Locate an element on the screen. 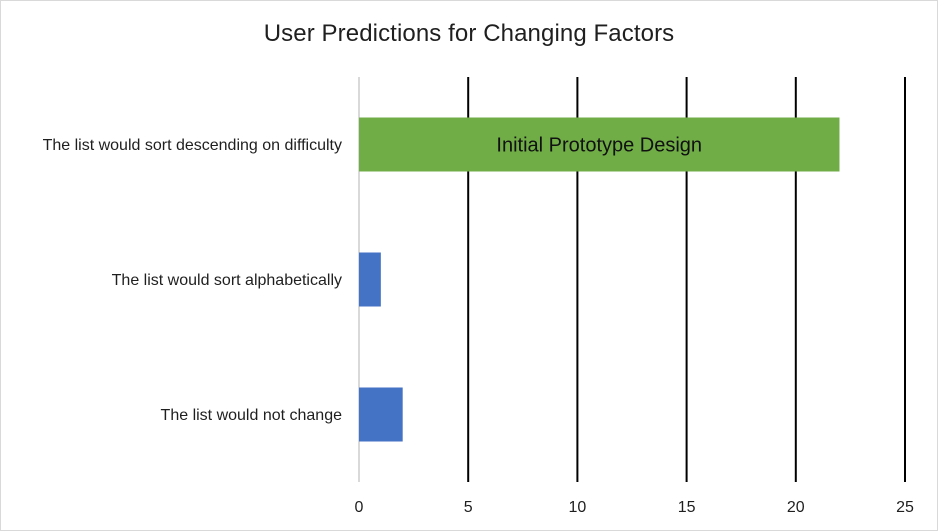 The height and width of the screenshot is (531, 938). category-label-2: The list would sort alphabetically is located at coordinates (227, 280).